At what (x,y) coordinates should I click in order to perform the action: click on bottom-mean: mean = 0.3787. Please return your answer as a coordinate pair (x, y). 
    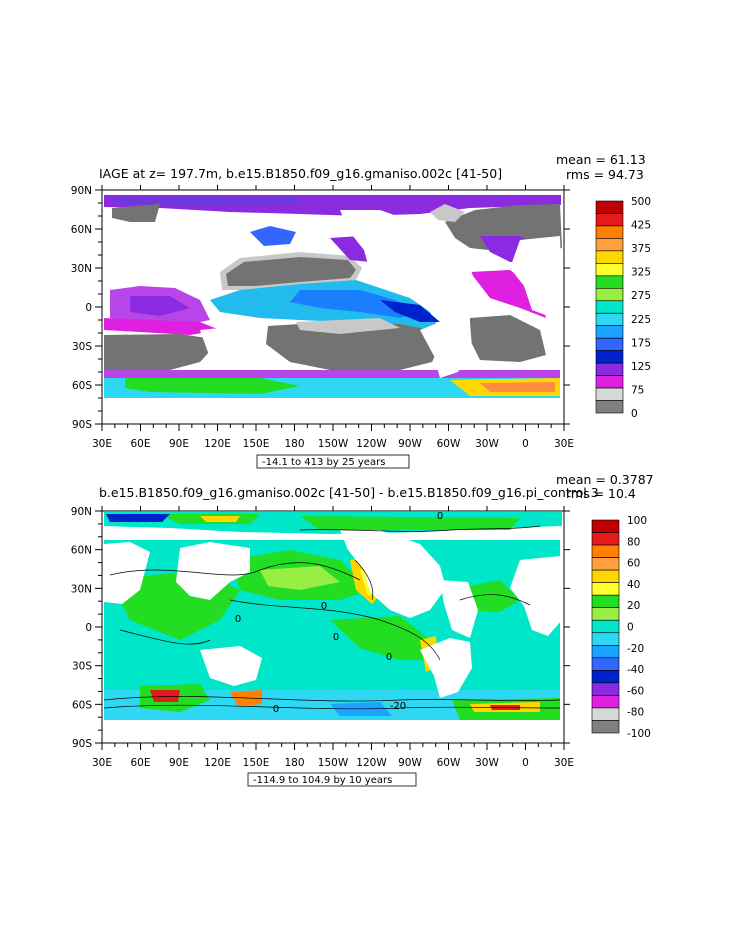
    Looking at the image, I should click on (605, 479).